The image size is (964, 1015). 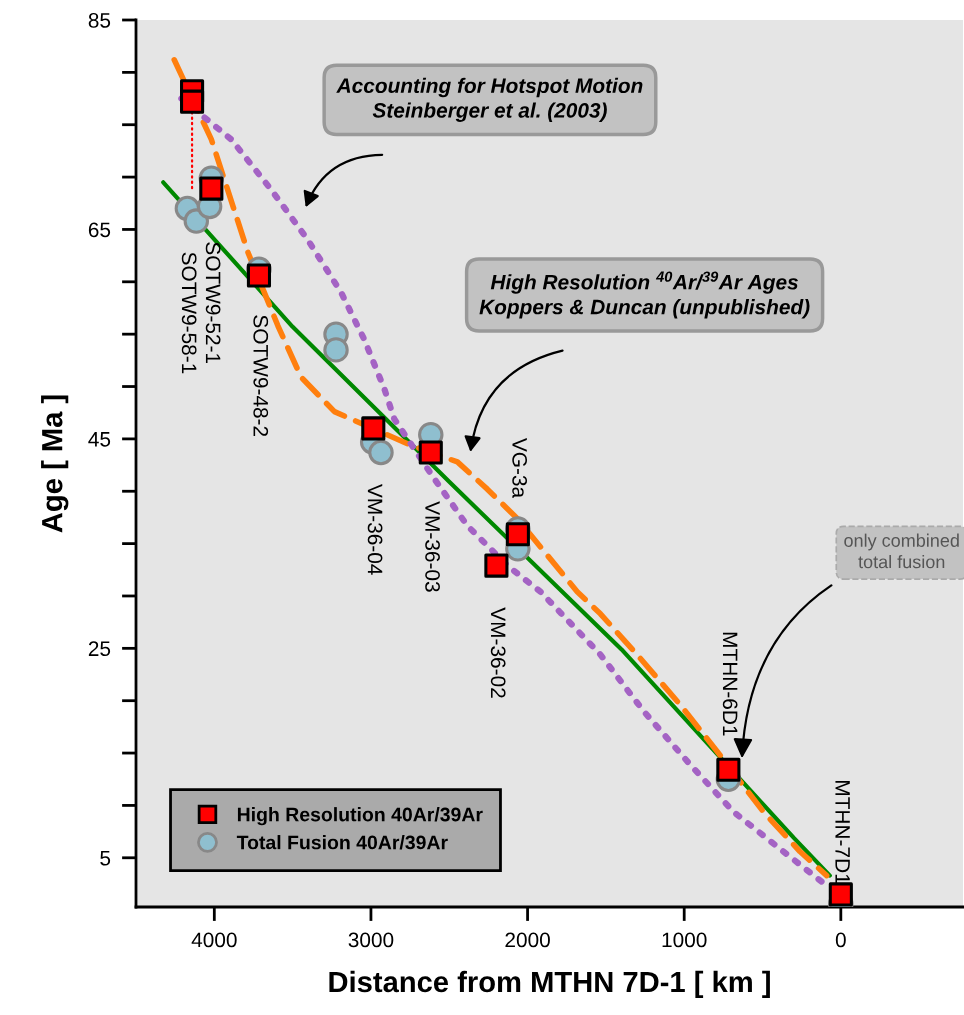 I want to click on y-tick-label: 45, so click(x=99, y=439).